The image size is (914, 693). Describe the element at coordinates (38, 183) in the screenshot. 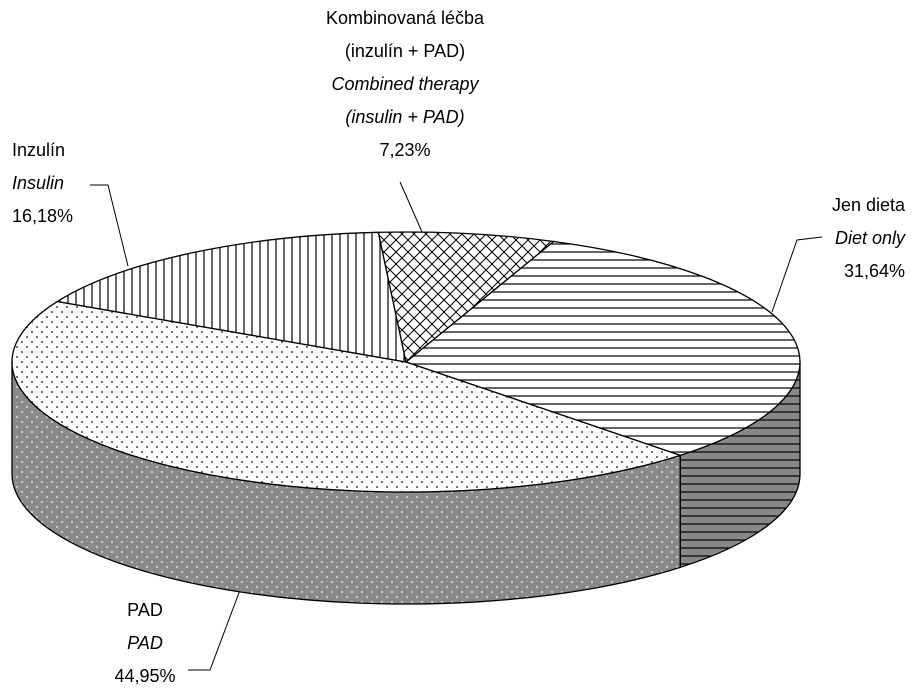

I see `category-label-en: Insulin` at that location.